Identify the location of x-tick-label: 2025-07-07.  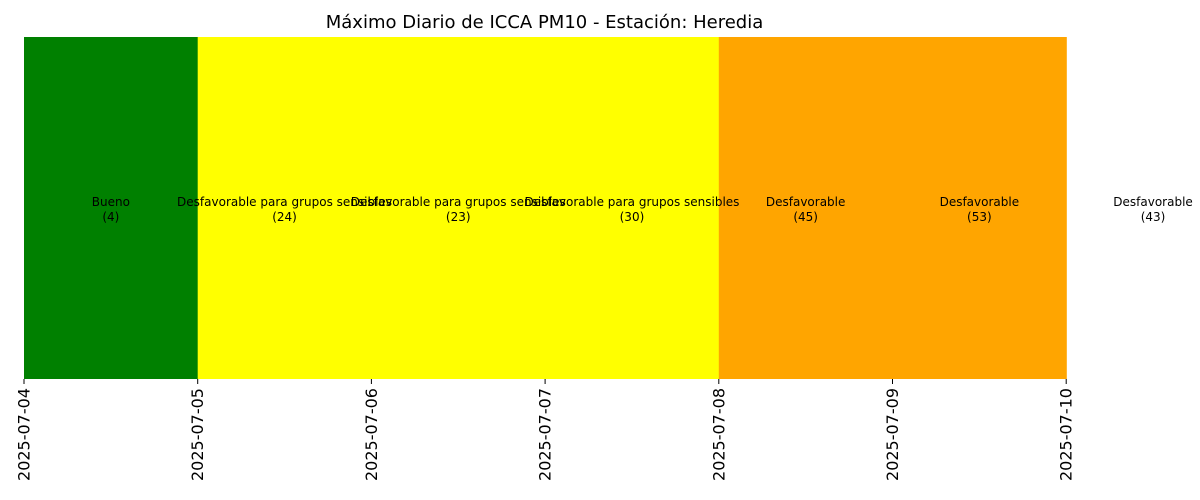
(545, 434).